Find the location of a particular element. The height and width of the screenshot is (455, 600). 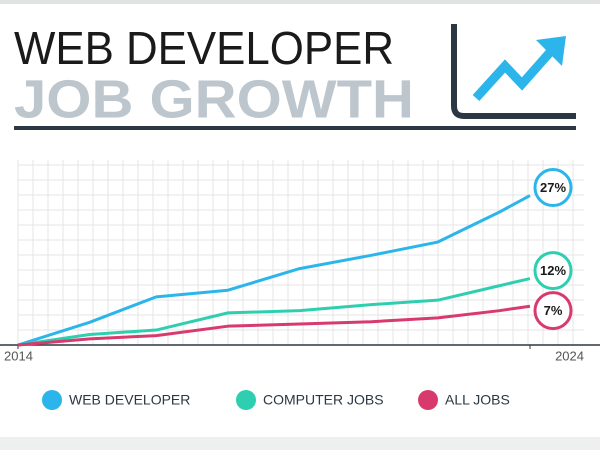

subtitle: JOB GROWTH is located at coordinates (214, 99).